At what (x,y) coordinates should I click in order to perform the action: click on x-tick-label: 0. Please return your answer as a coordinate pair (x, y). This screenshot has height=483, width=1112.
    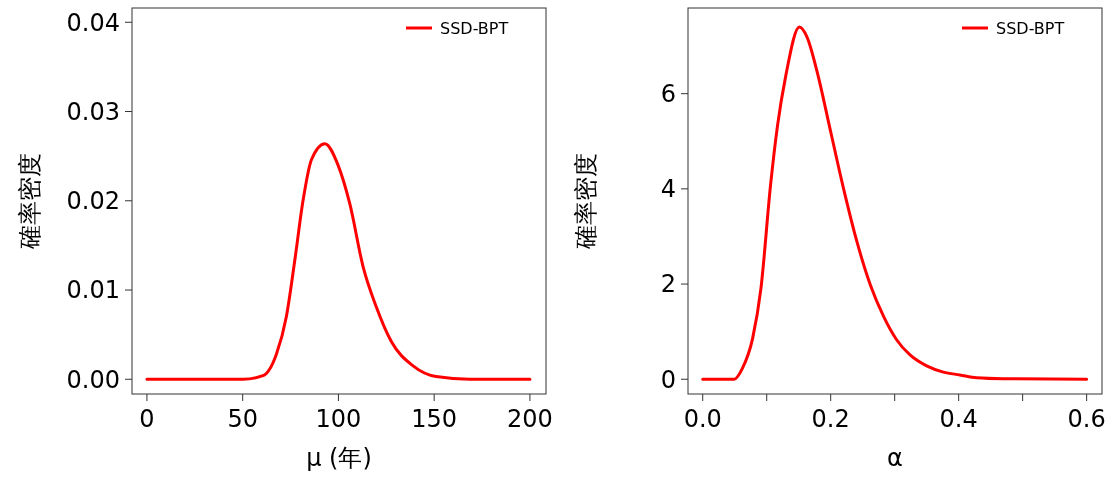
    Looking at the image, I should click on (147, 419).